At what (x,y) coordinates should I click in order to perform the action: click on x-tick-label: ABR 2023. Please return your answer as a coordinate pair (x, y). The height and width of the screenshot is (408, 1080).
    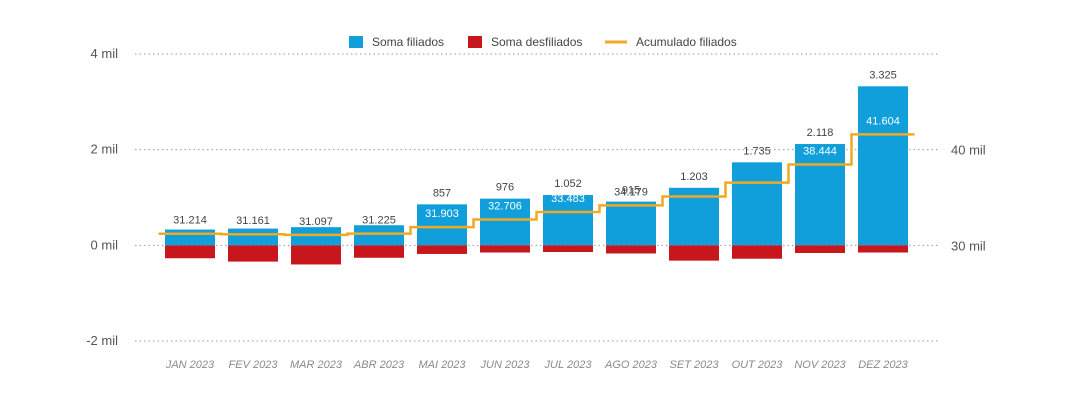
    Looking at the image, I should click on (379, 365).